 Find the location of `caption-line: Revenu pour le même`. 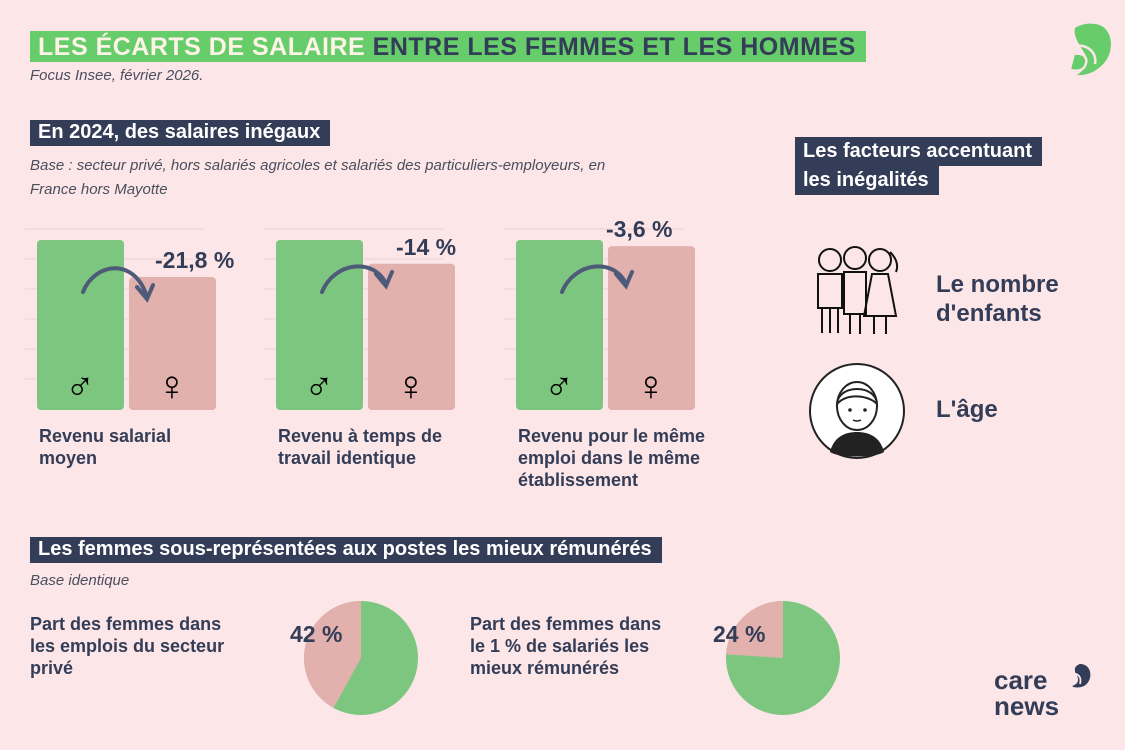

caption-line: Revenu pour le même is located at coordinates (612, 436).